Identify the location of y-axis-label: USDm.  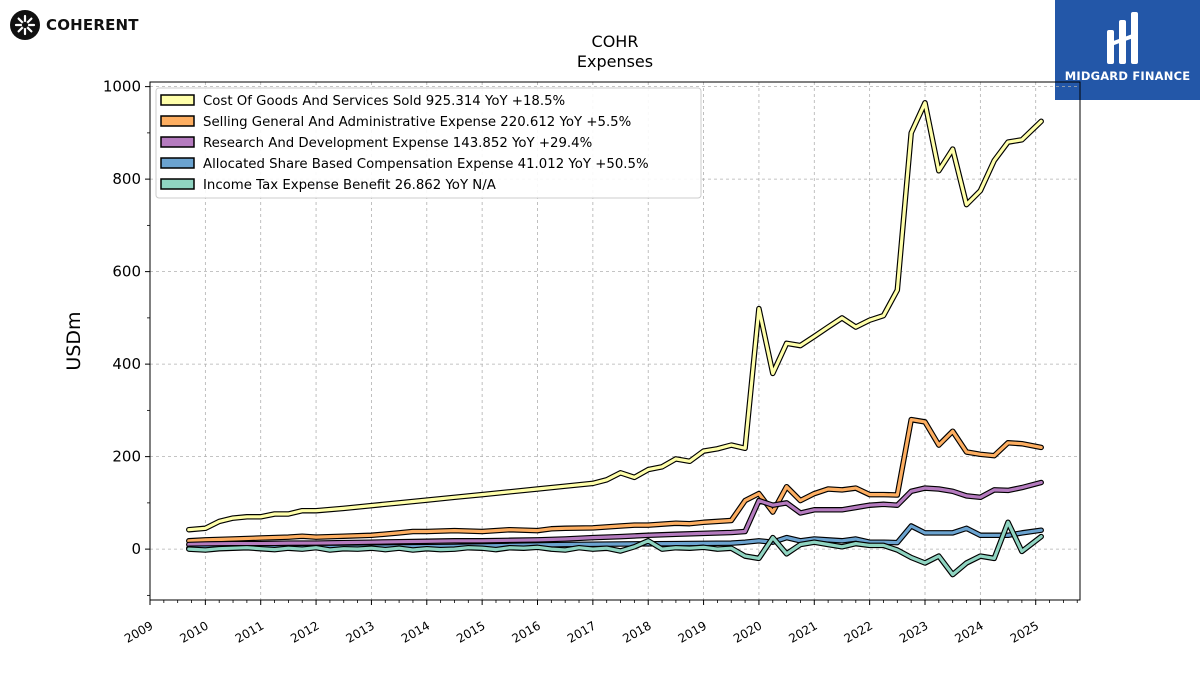
(74, 340).